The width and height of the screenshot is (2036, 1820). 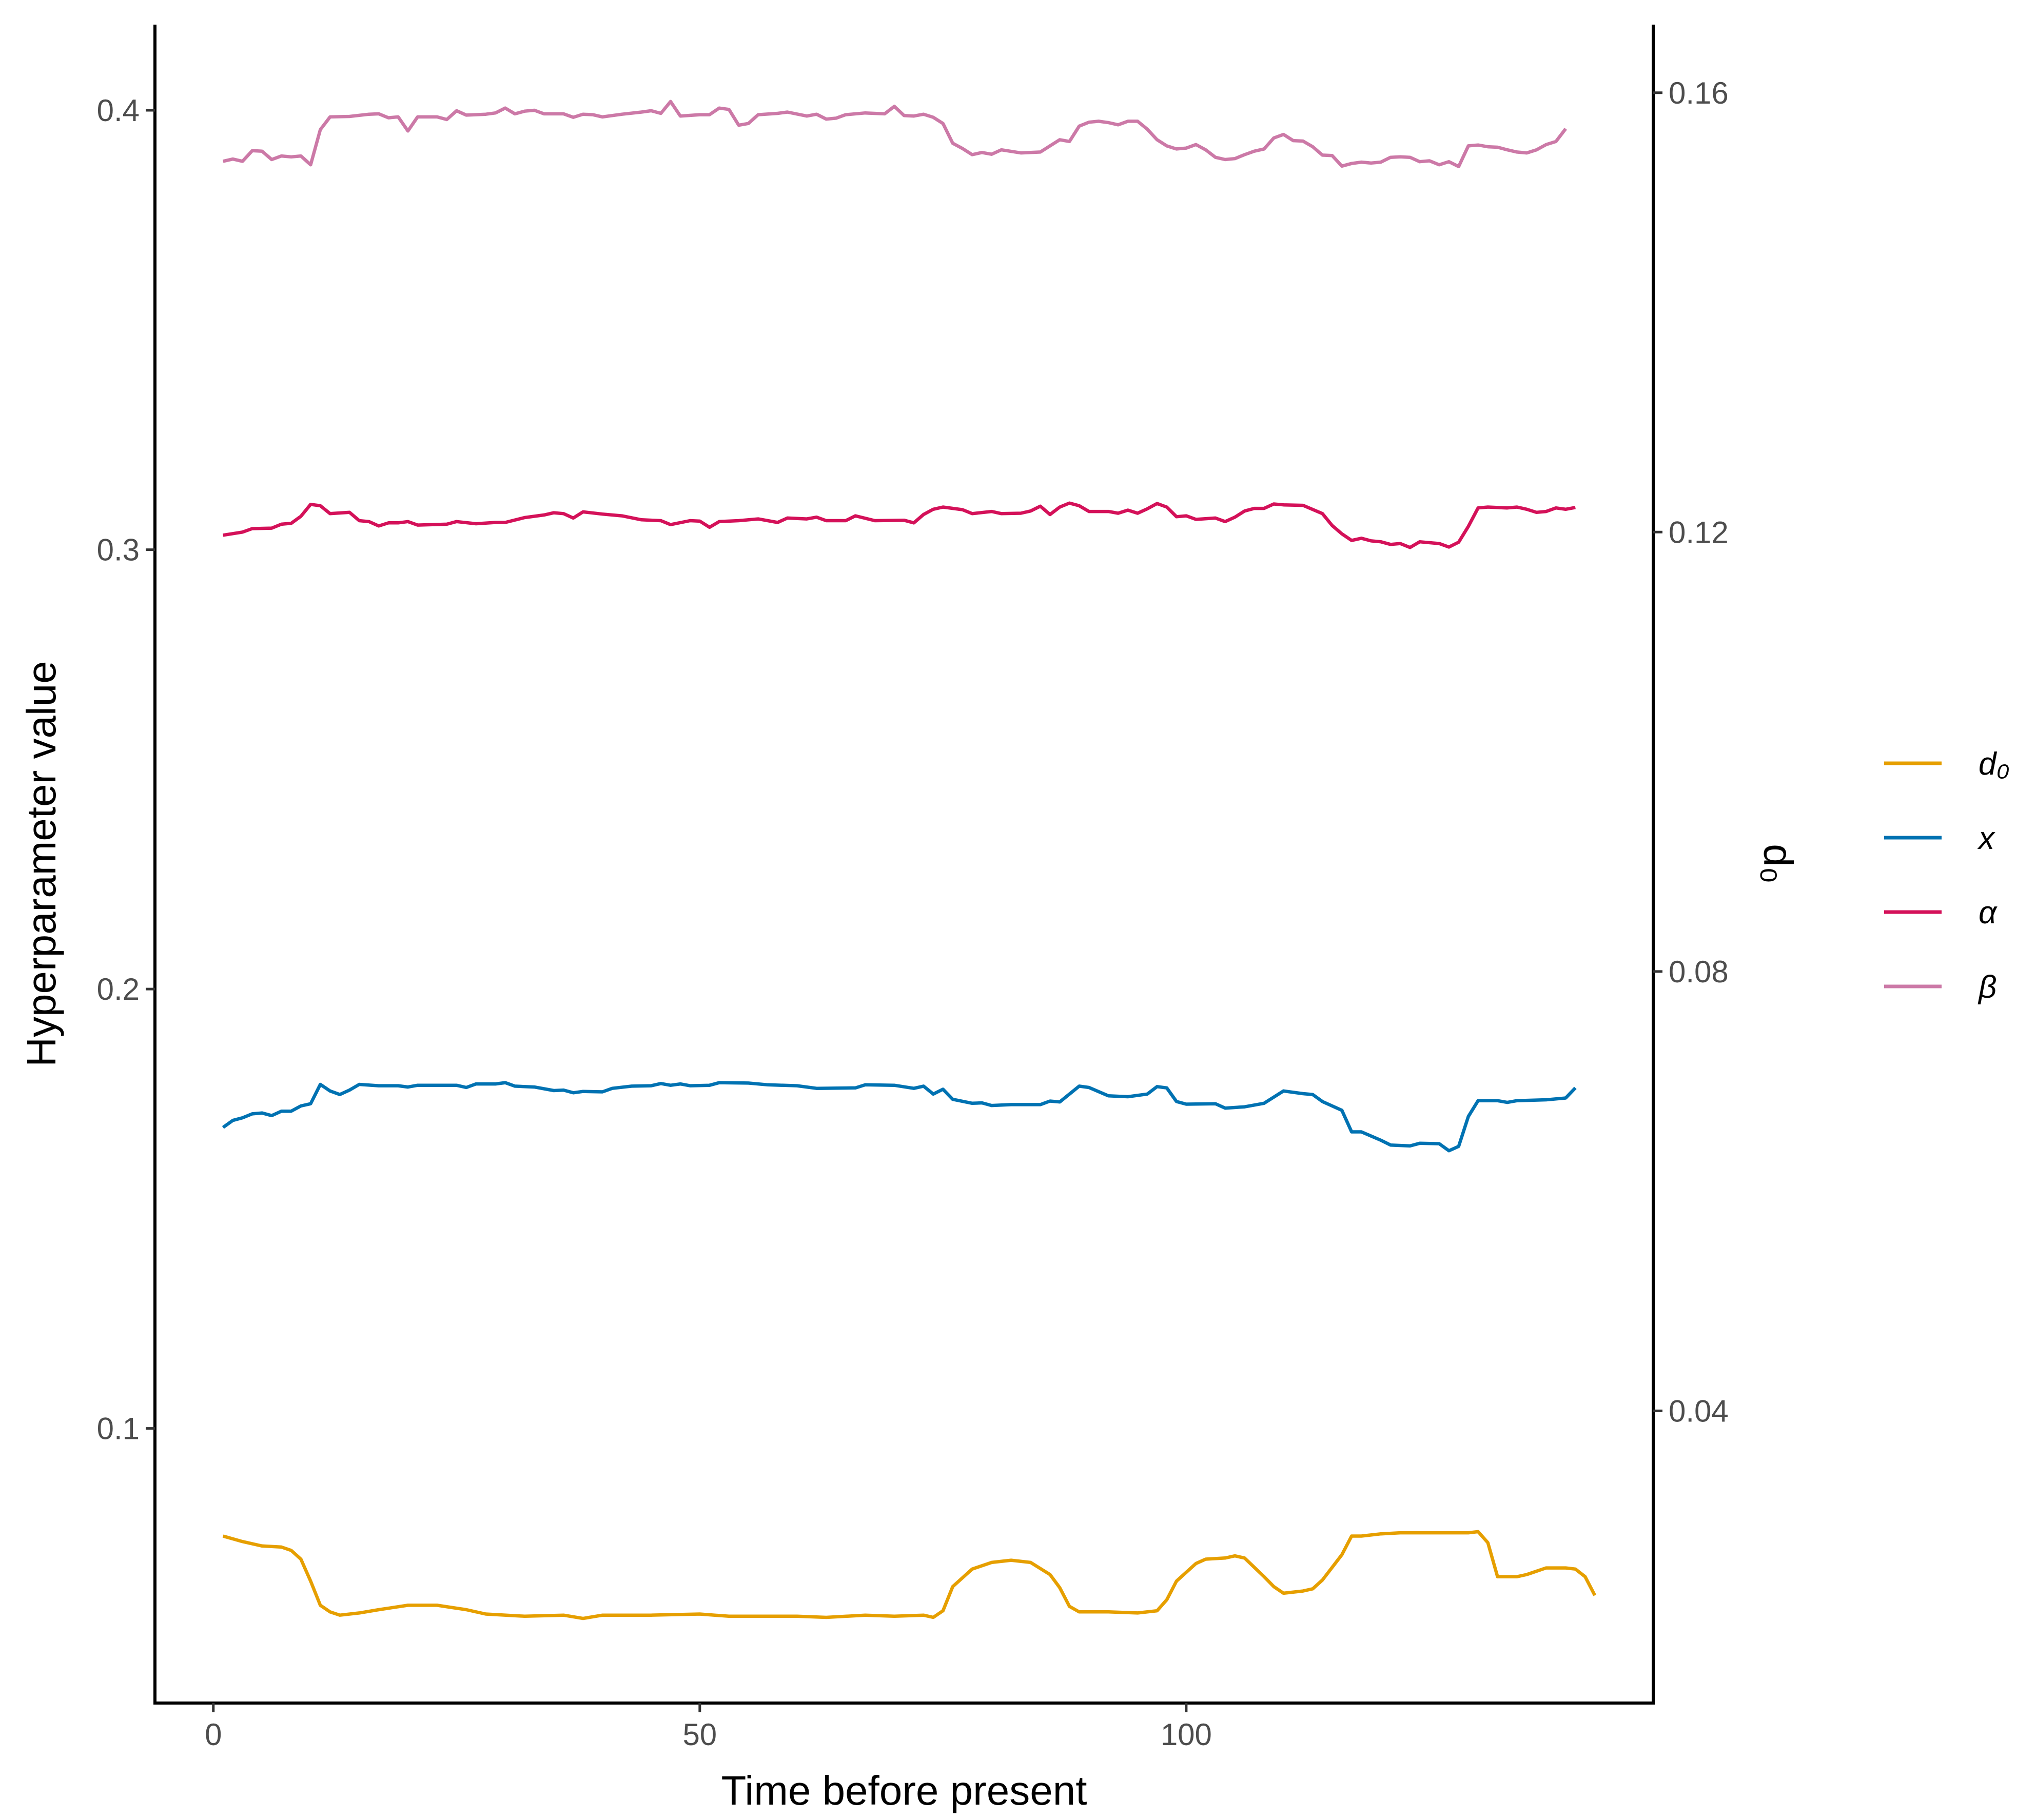 I want to click on y-axis-right-title: d₀, so click(x=1778, y=864).